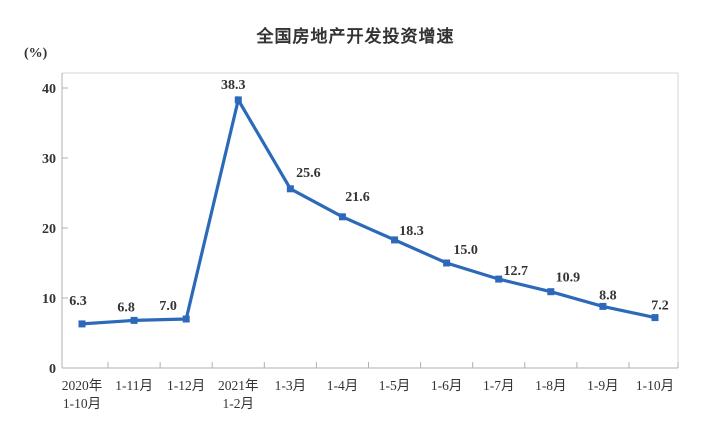 Image resolution: width=711 pixels, height=431 pixels. Describe the element at coordinates (411, 231) in the screenshot. I see `data-point-label: 18.3` at that location.